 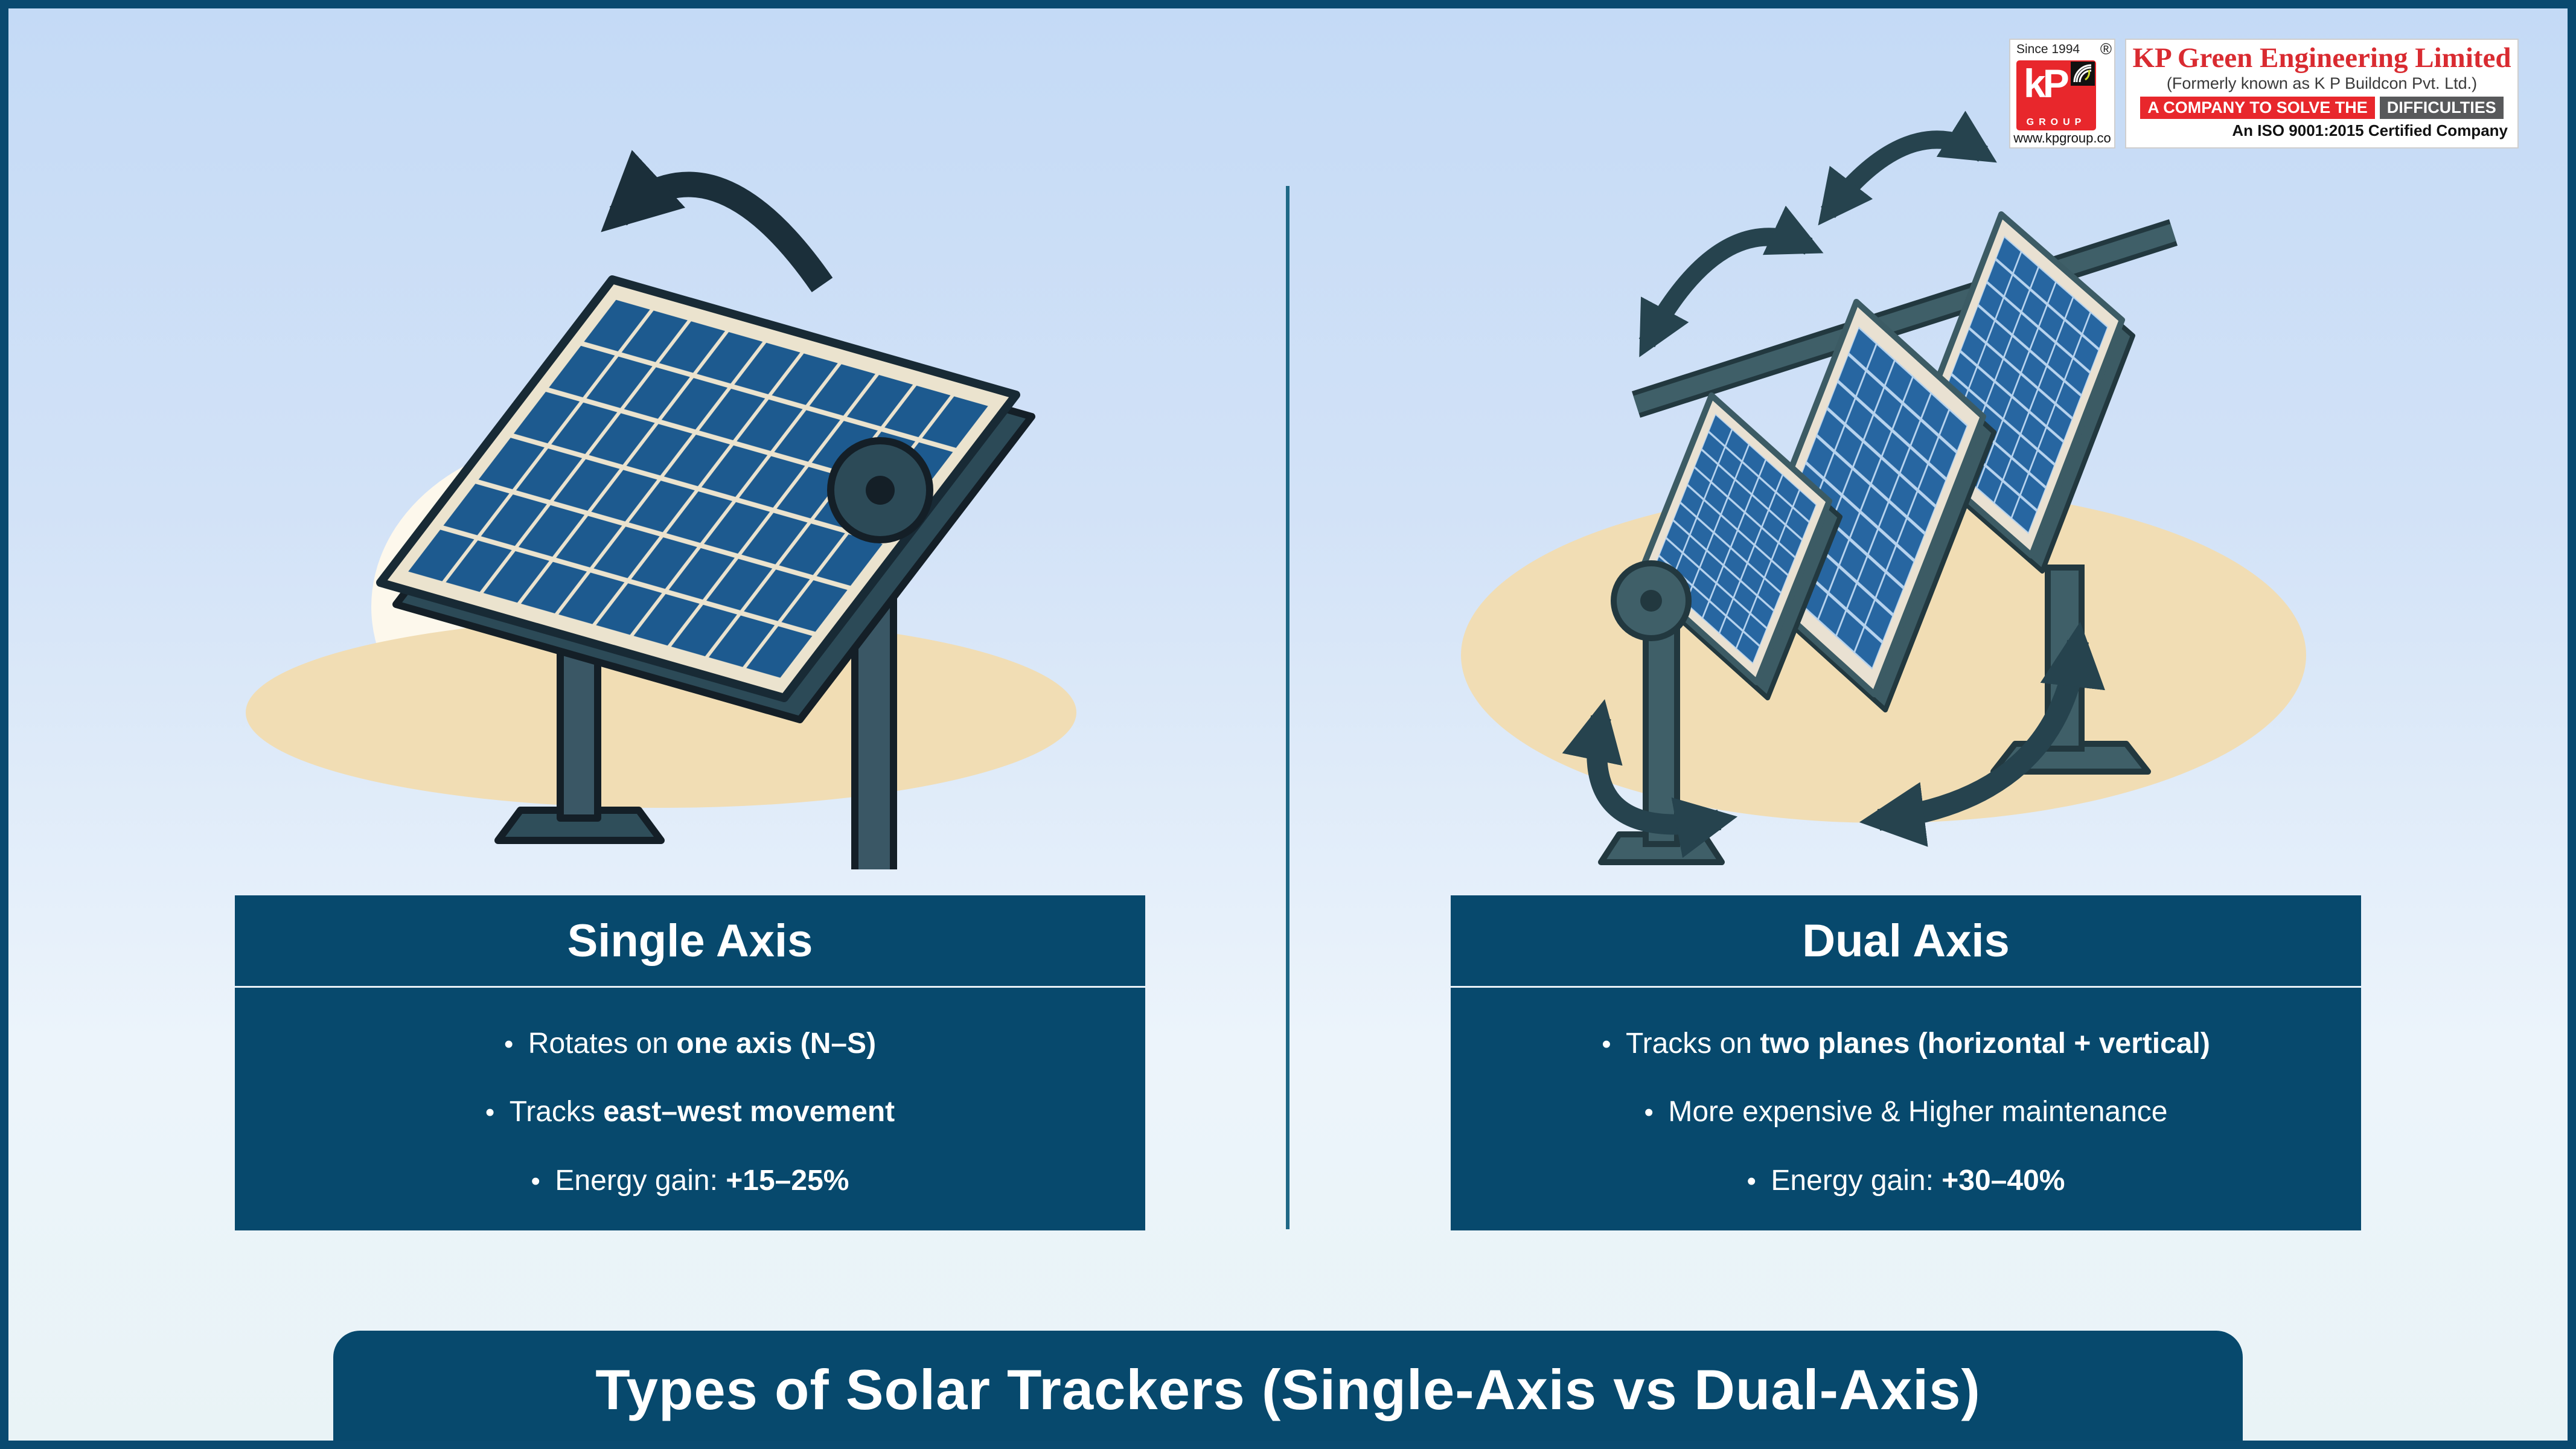 I want to click on rotation-arrows, so click(x=1833, y=484).